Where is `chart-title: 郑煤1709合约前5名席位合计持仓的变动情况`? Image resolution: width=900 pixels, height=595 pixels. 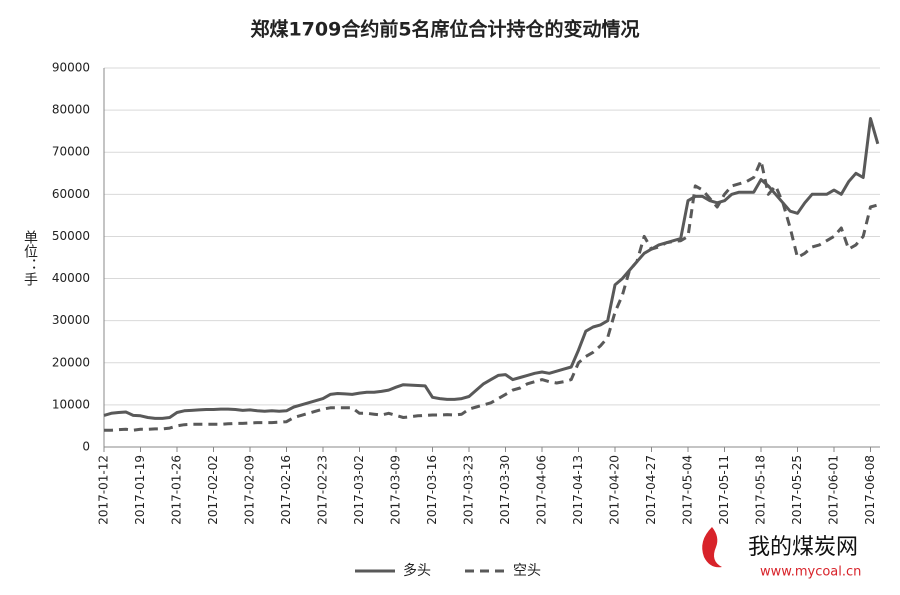 chart-title: 郑煤1709合约前5名席位合计持仓的变动情况 is located at coordinates (444, 29).